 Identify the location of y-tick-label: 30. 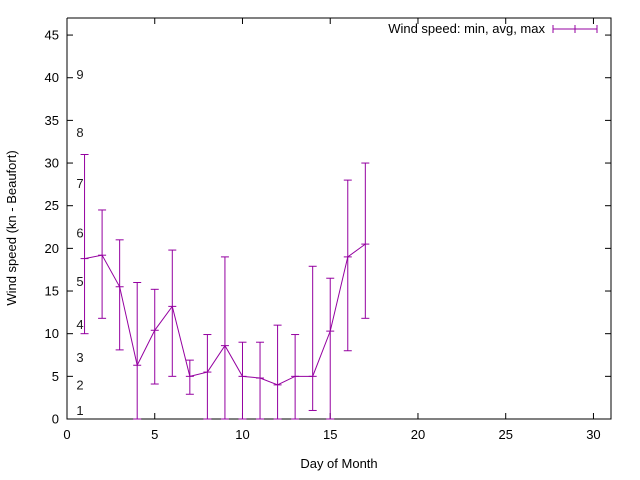
(52, 163).